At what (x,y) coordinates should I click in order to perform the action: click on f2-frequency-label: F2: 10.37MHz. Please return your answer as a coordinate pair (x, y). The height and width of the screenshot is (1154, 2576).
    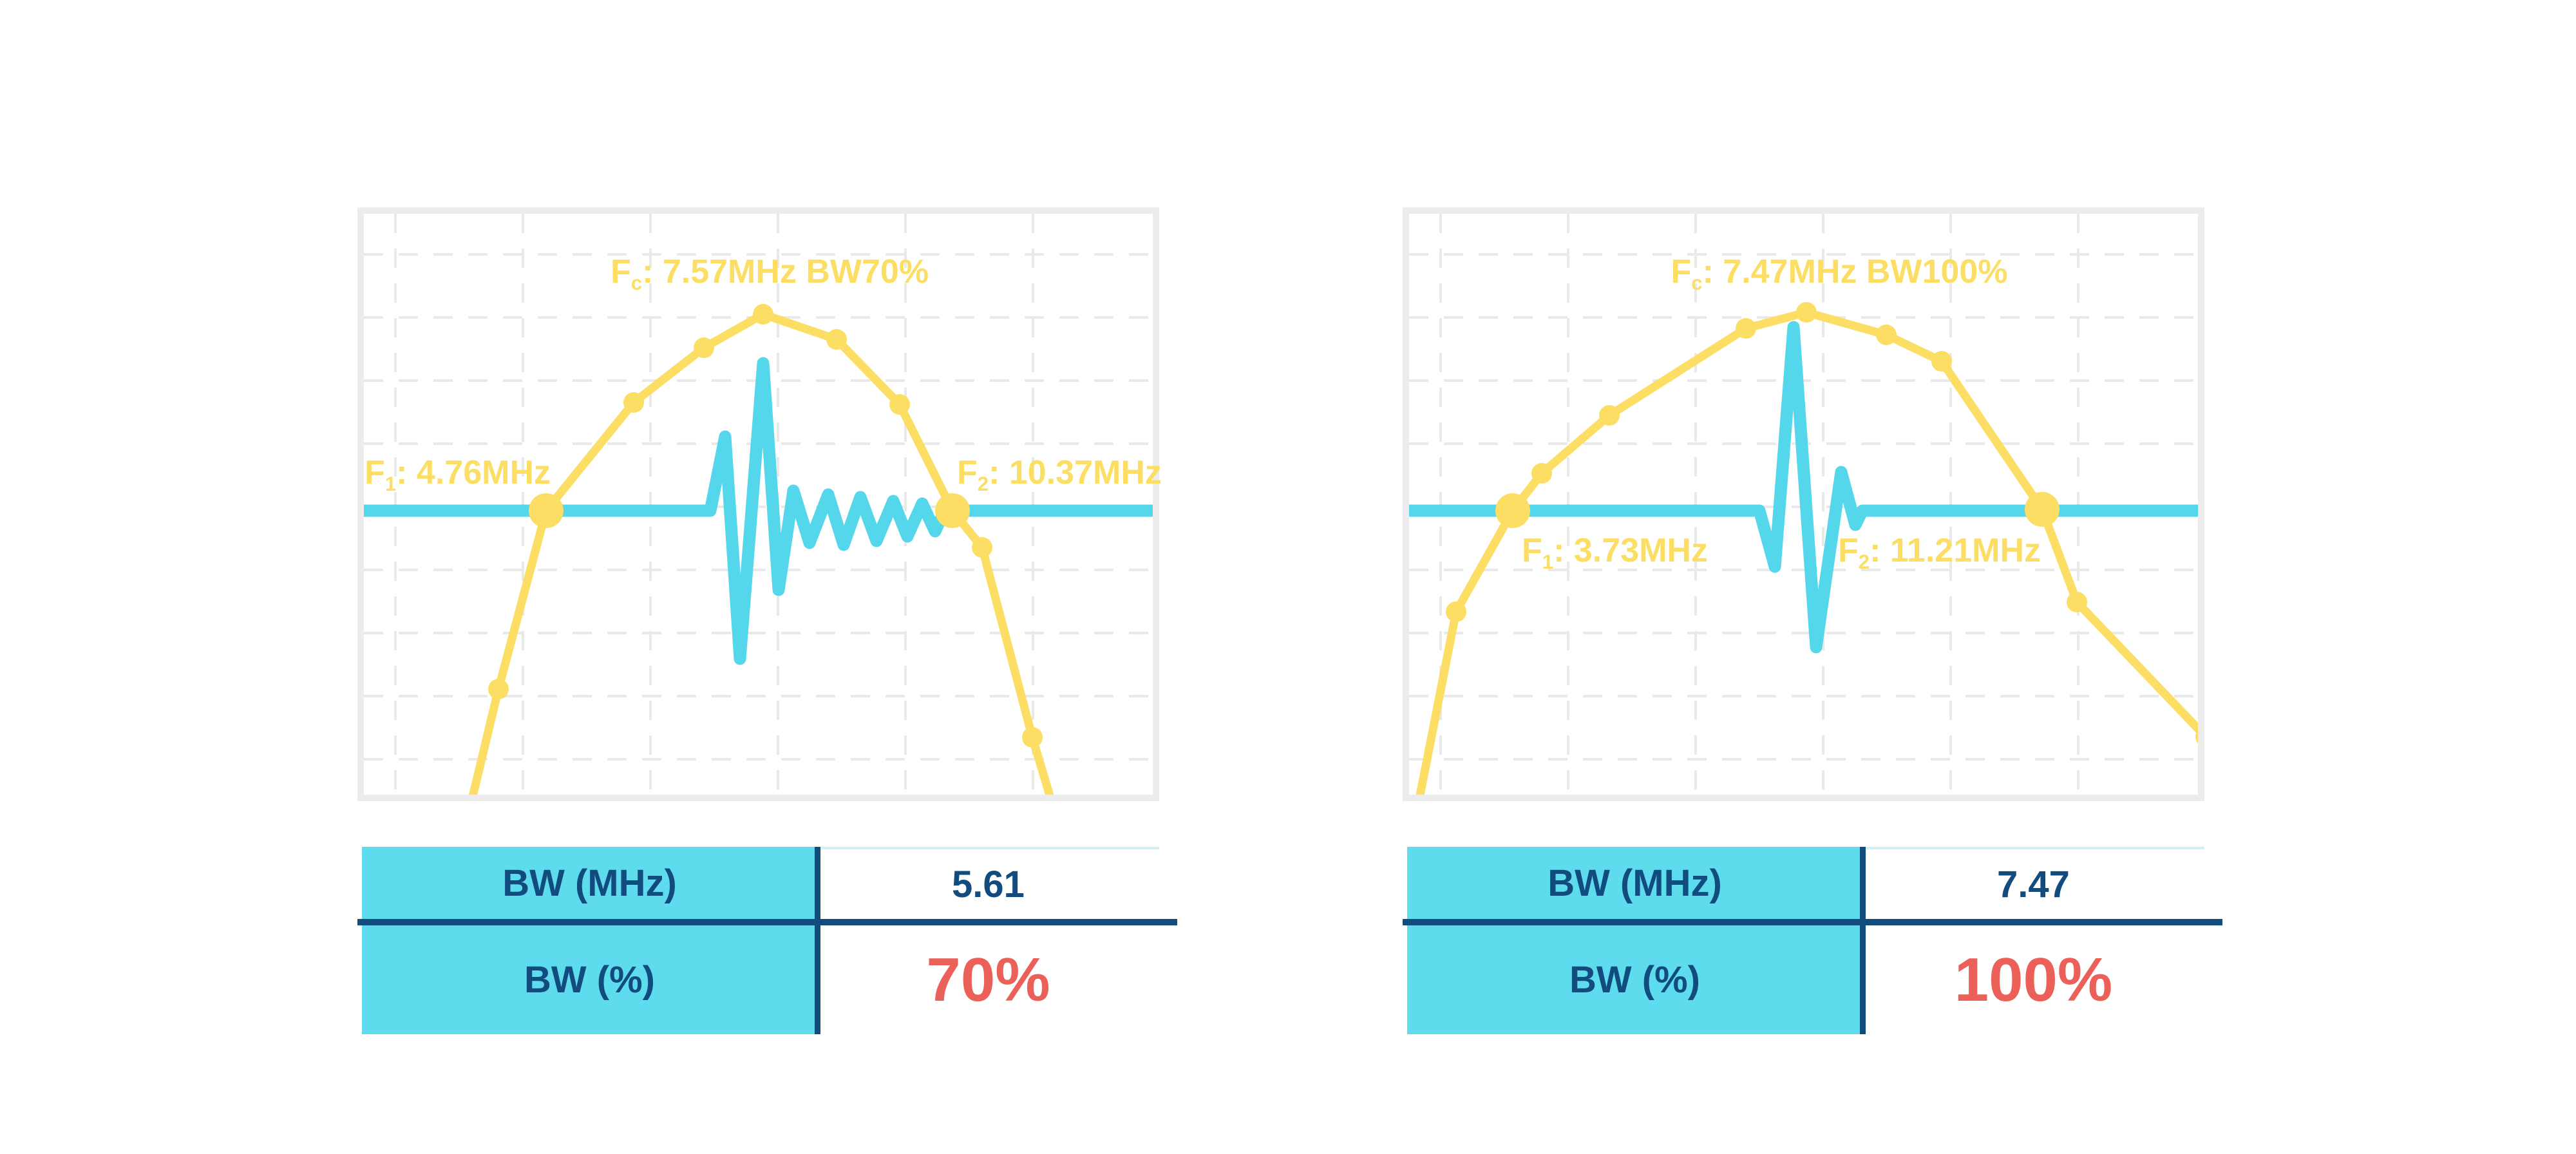
    Looking at the image, I should click on (1060, 474).